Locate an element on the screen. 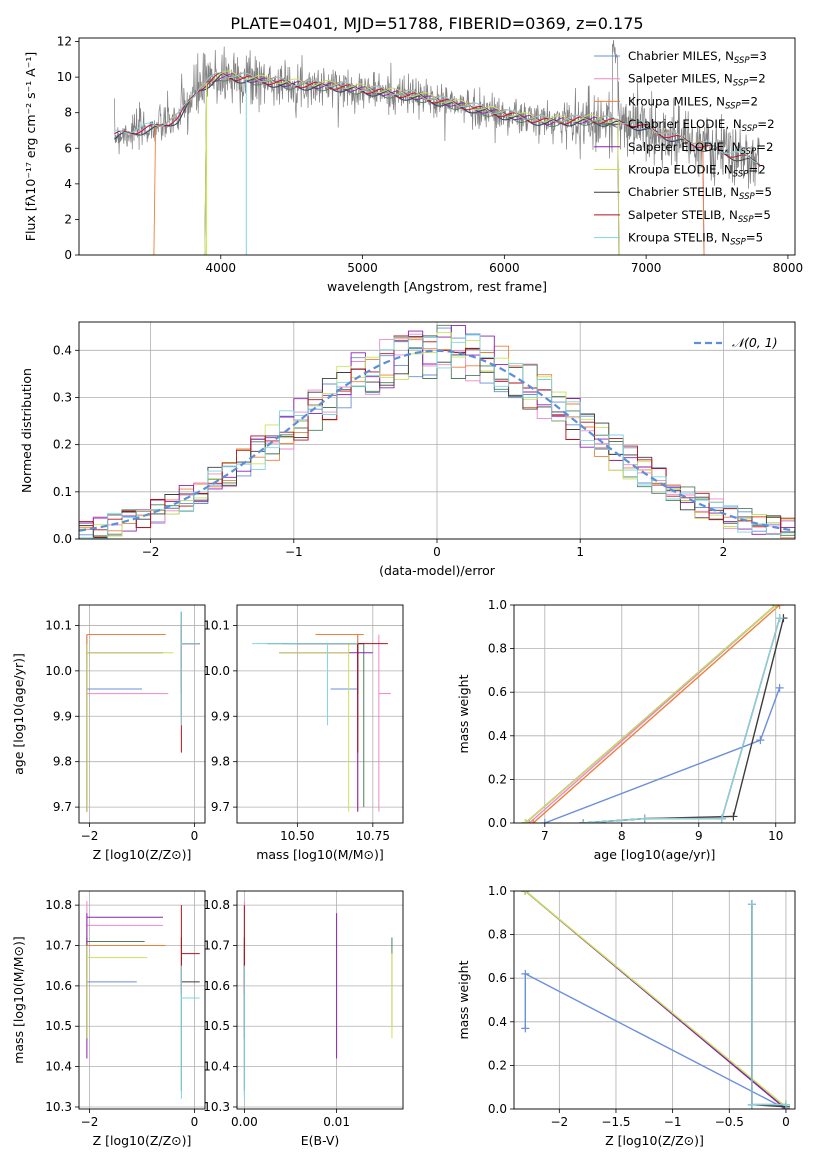 The width and height of the screenshot is (819, 1170). plot-area-z-massweight is located at coordinates (655, 1000).